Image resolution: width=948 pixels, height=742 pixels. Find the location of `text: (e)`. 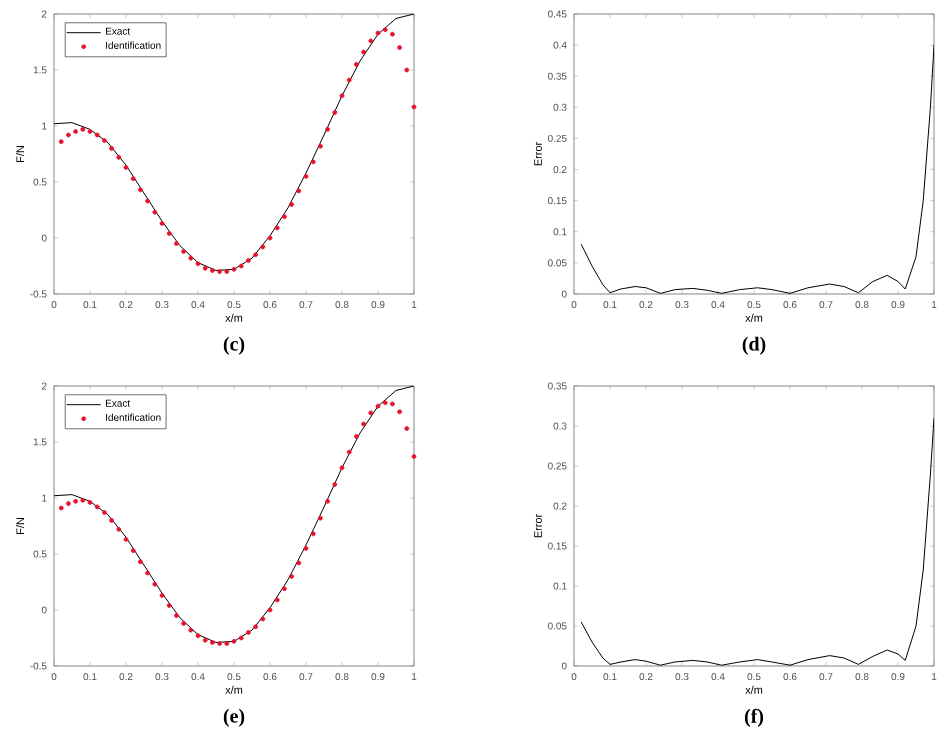

text: (e) is located at coordinates (234, 717).